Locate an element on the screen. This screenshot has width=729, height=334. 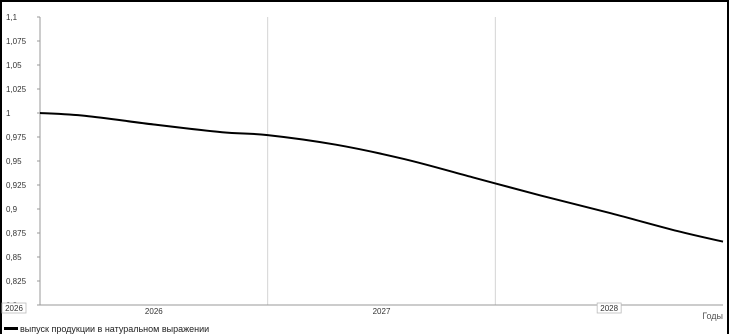
x-tick-group: 2028 is located at coordinates (609, 308).